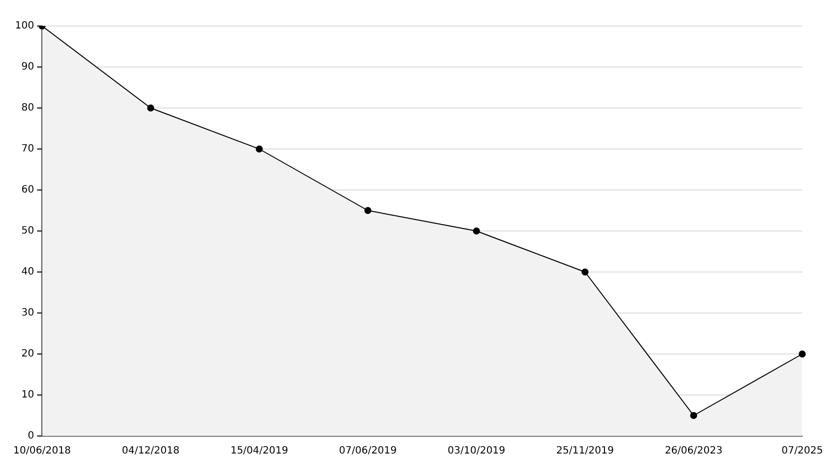  Describe the element at coordinates (27, 354) in the screenshot. I see `y-tick-label: 20` at that location.